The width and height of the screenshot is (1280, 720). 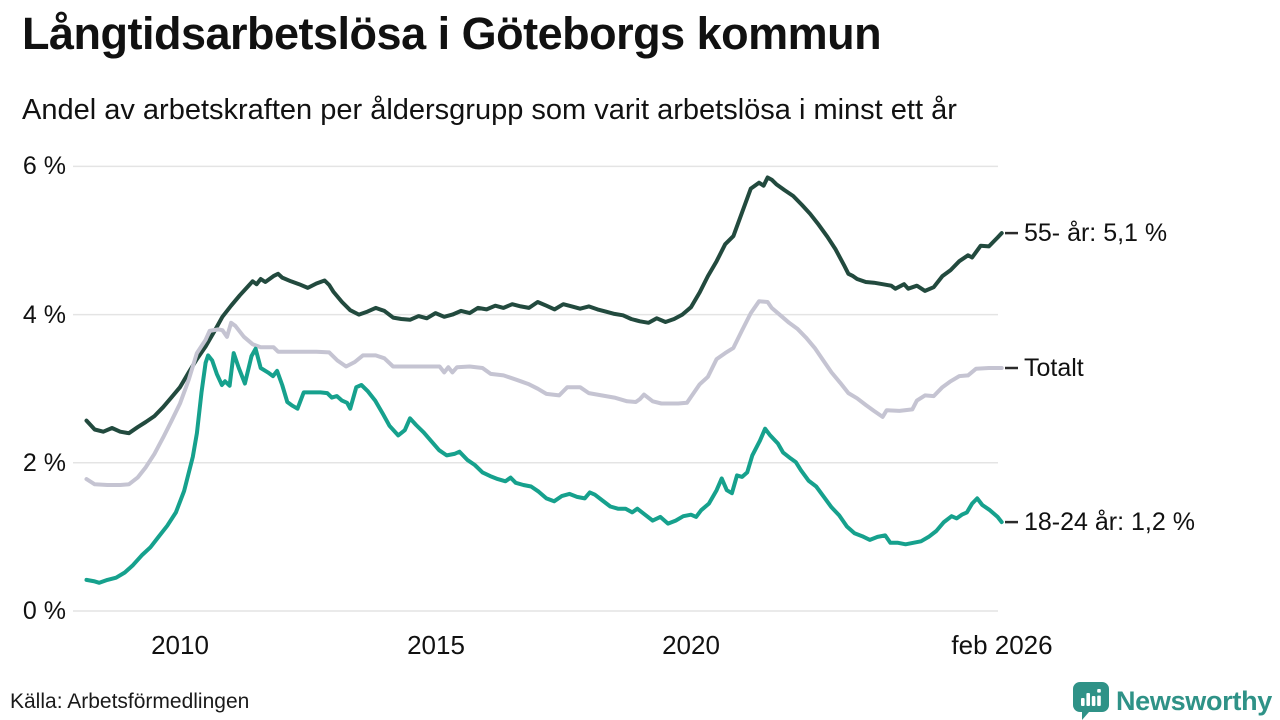 What do you see at coordinates (1054, 368) in the screenshot?
I see `series-end-label-totalt: Totalt` at bounding box center [1054, 368].